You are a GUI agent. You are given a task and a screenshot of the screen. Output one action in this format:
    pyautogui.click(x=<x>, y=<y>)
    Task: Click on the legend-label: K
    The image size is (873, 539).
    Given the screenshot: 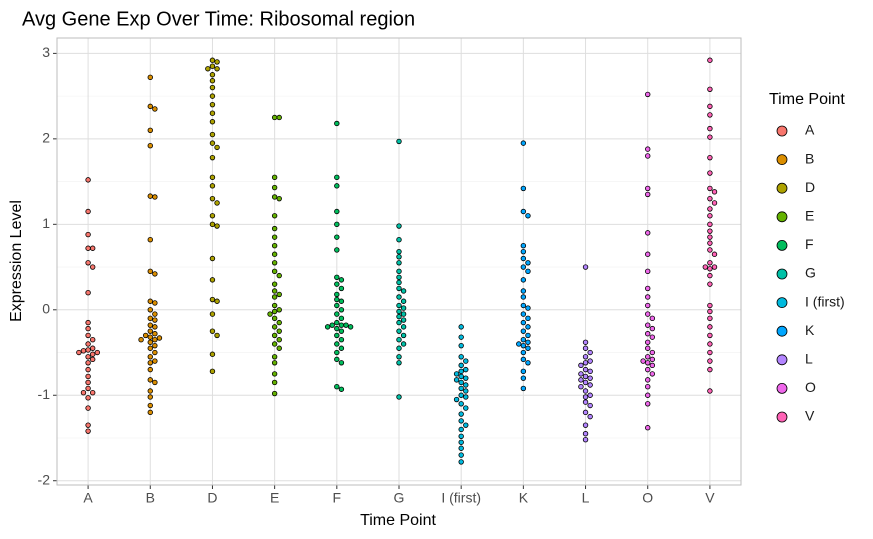 What is the action you would take?
    pyautogui.click(x=810, y=330)
    